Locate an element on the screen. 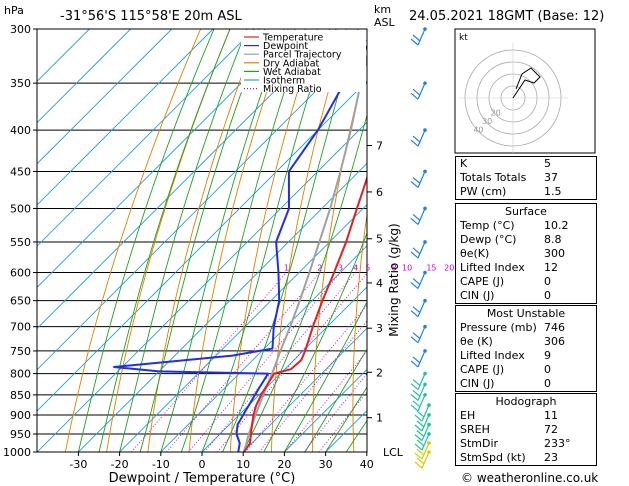 The height and width of the screenshot is (486, 629). y-tick-label: 850 is located at coordinates (20, 395).